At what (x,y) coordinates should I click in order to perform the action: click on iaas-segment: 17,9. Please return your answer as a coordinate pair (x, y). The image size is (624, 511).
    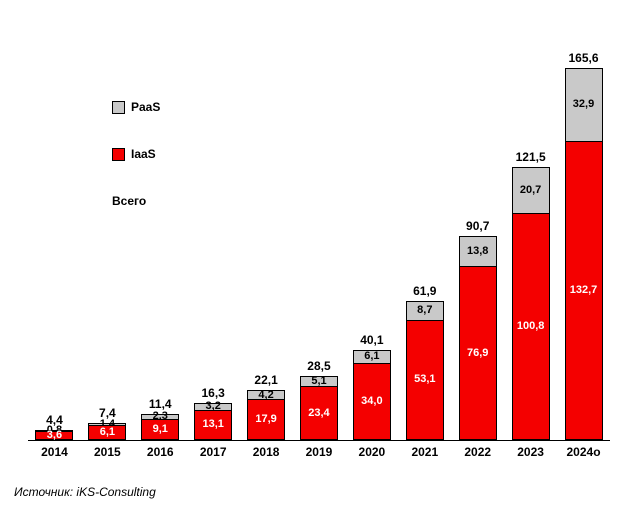
    Looking at the image, I should click on (266, 419).